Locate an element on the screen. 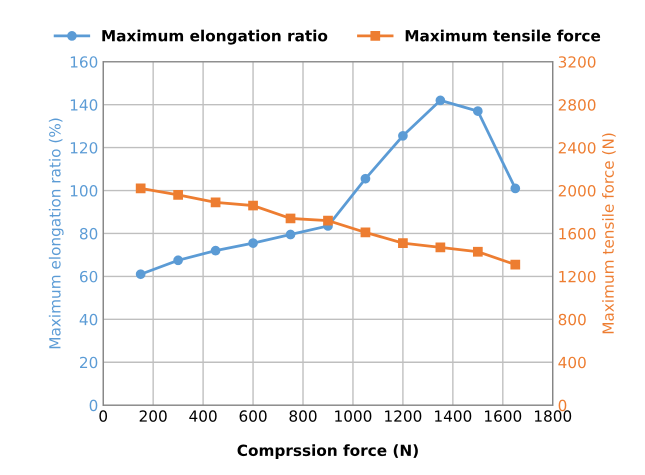  x-tick-label: 800 is located at coordinates (303, 416).